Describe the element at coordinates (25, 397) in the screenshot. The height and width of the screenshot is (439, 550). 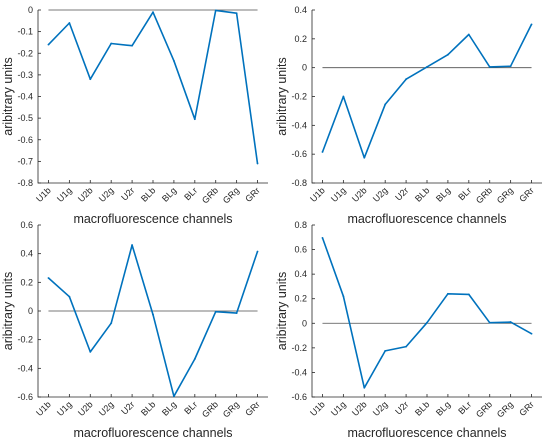
I see `y-tick-label: -0.6` at that location.